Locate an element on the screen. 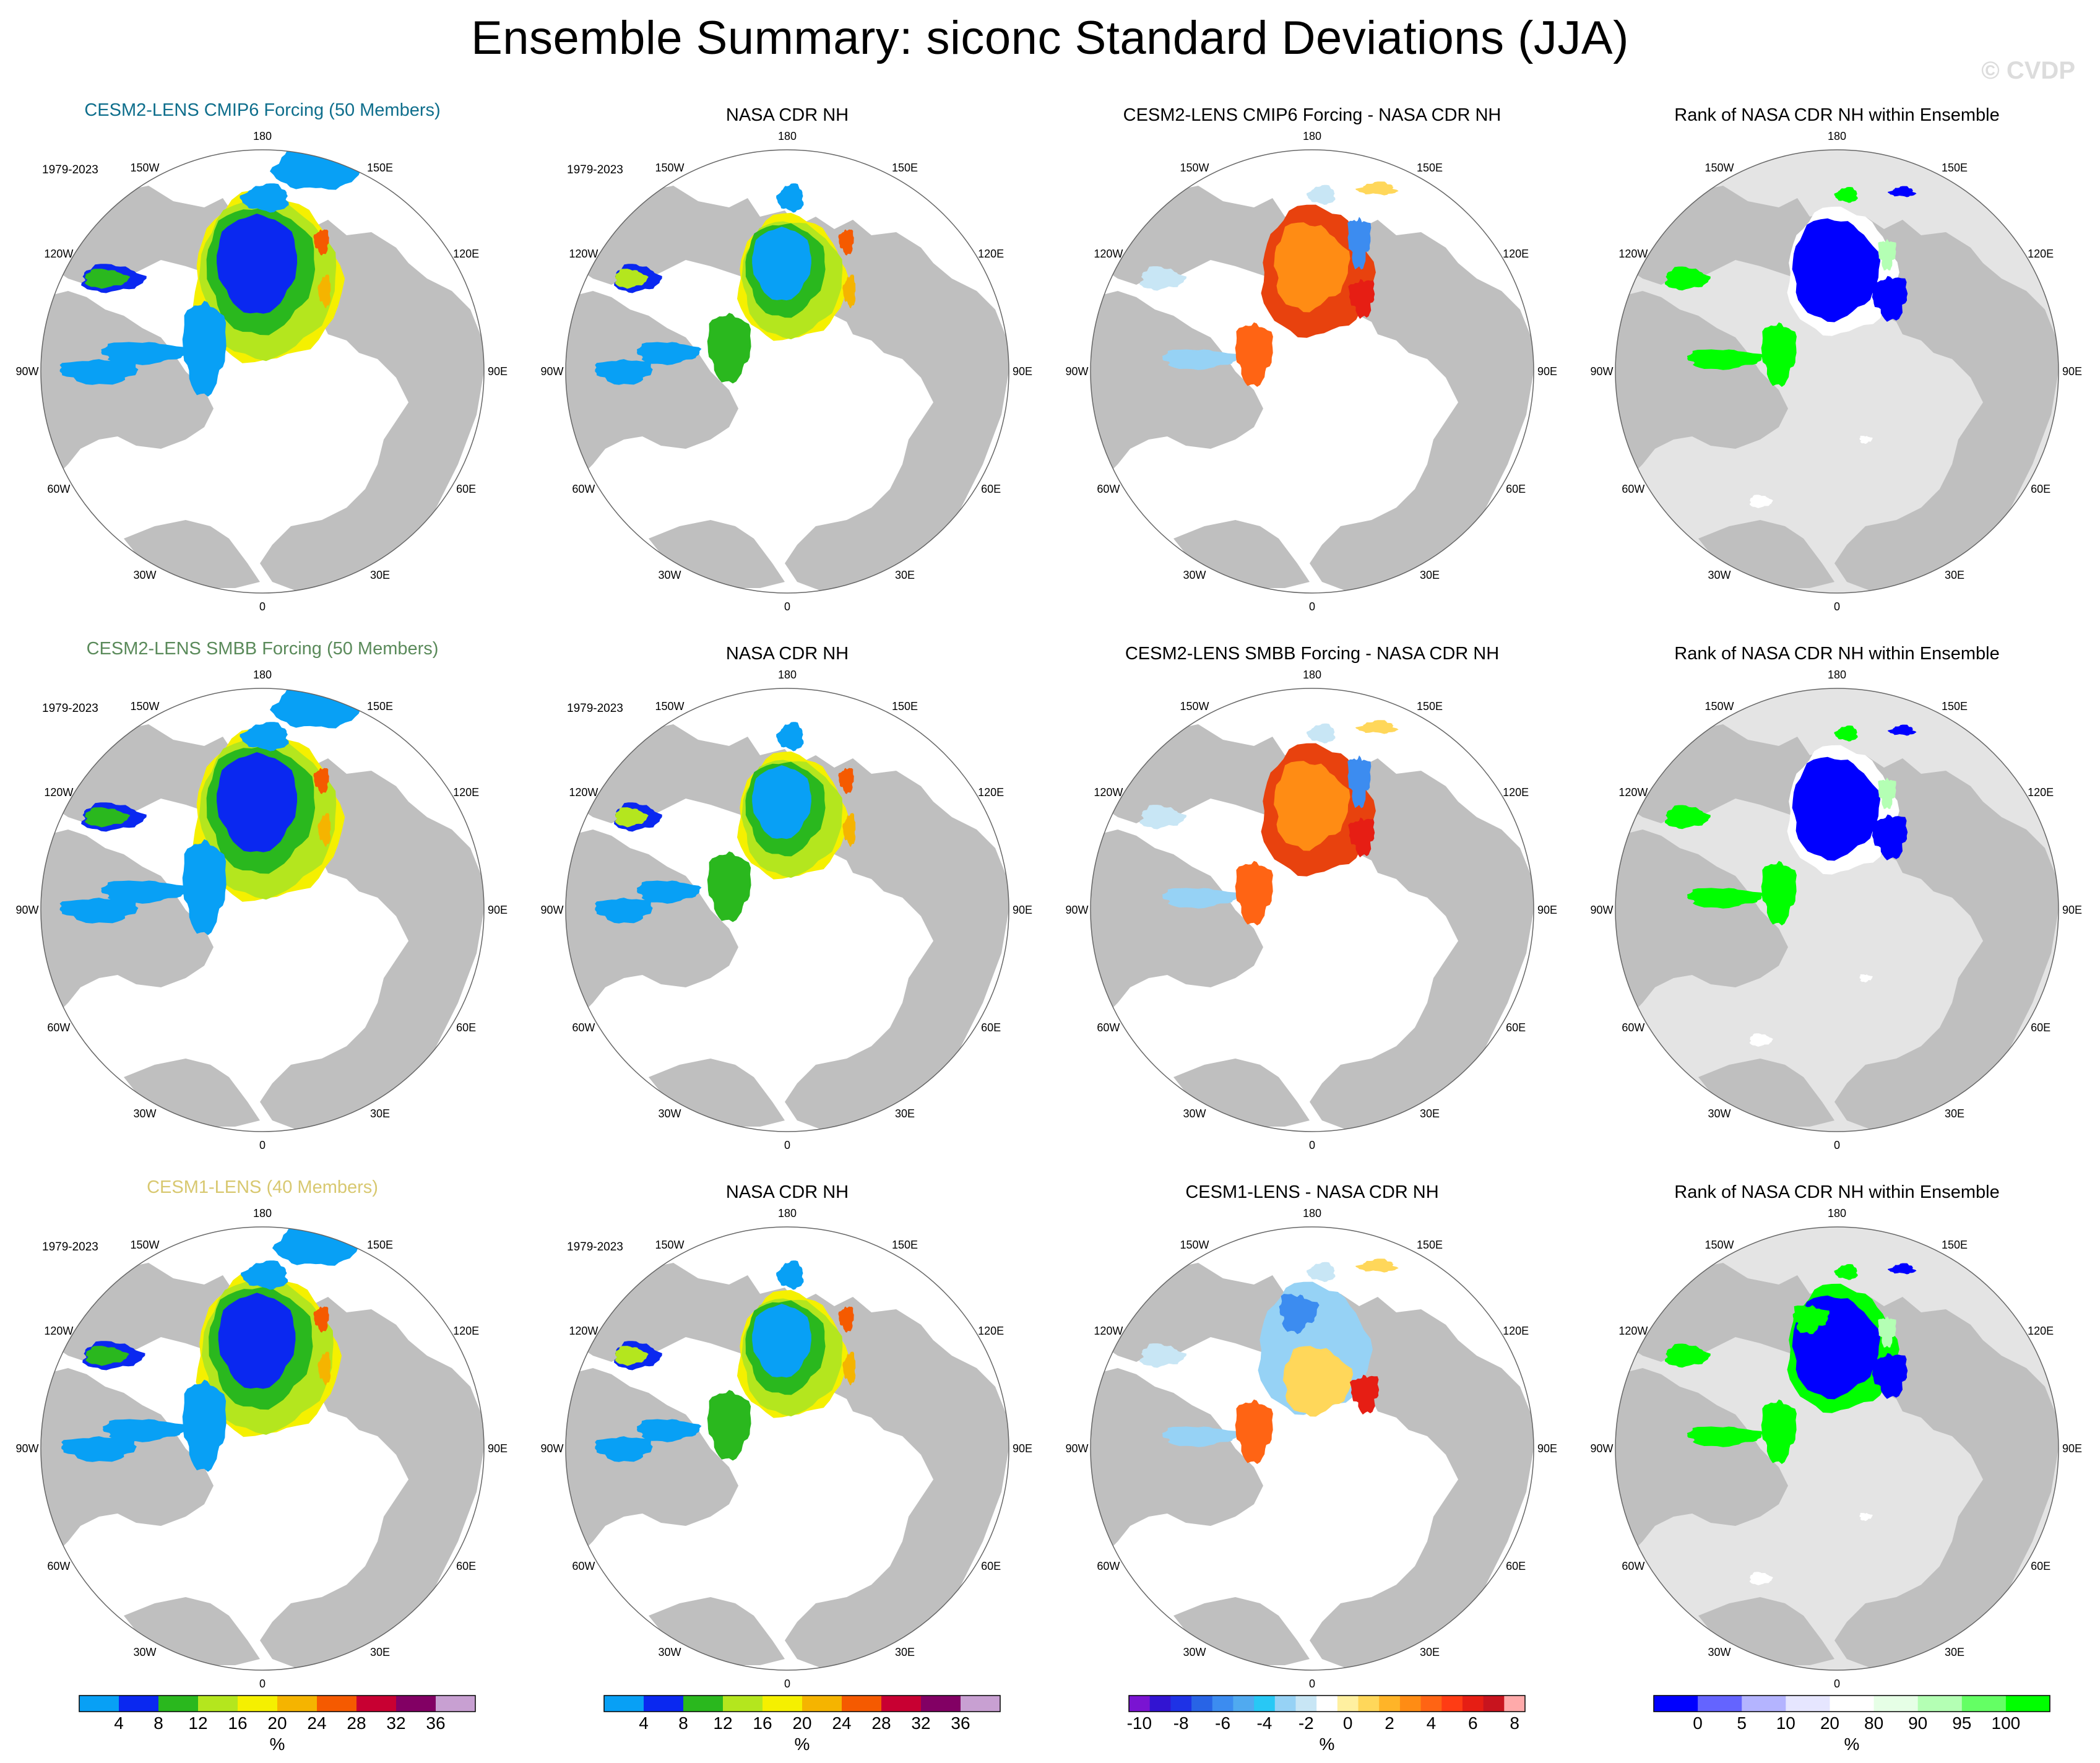  period-label: 1979-2023 is located at coordinates (595, 1247).